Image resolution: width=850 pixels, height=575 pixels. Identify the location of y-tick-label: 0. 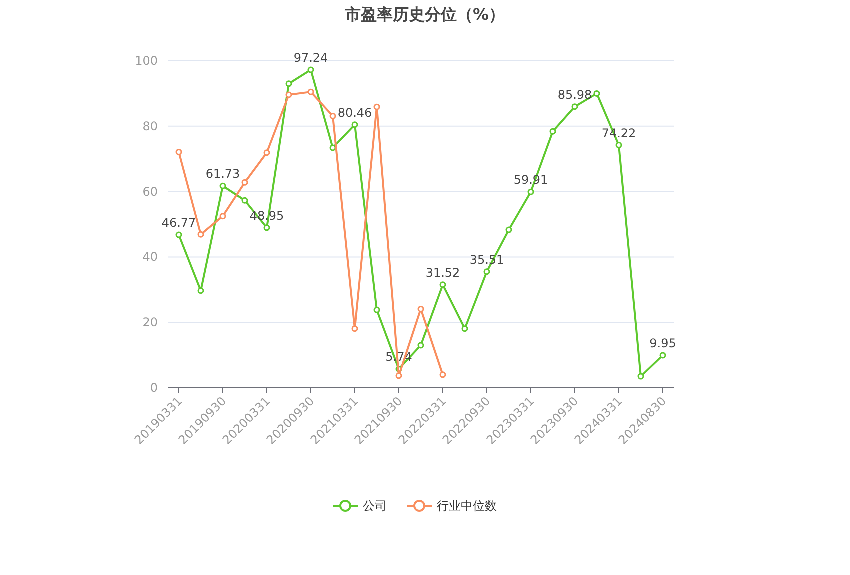
(154, 388).